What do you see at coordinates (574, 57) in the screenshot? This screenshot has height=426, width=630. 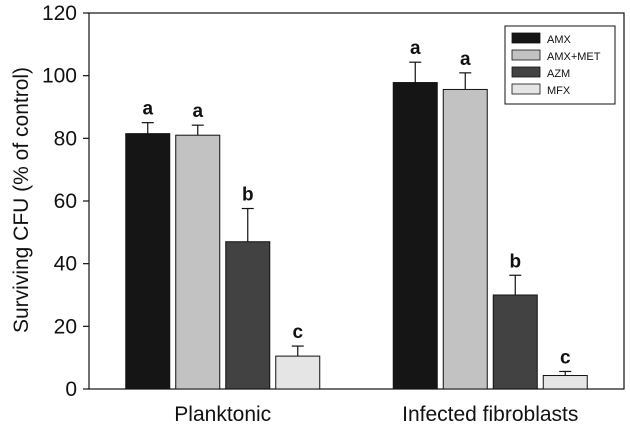 I see `legend-label: AMX+MET` at bounding box center [574, 57].